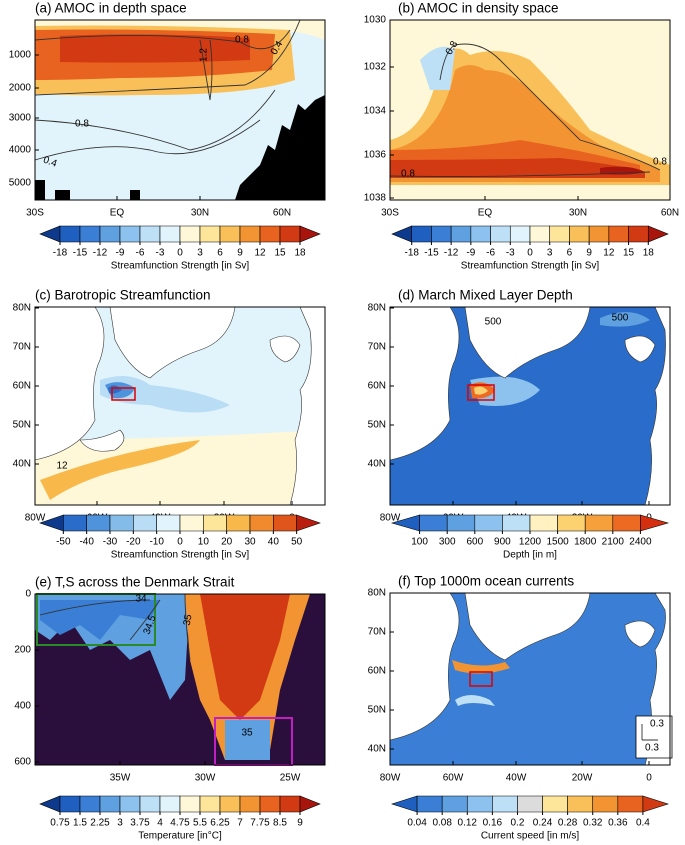  I want to click on colorbar-tick-label: 6.25, so click(220, 823).